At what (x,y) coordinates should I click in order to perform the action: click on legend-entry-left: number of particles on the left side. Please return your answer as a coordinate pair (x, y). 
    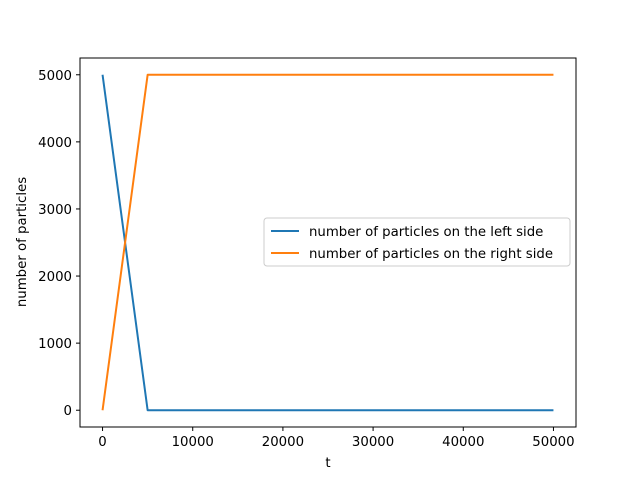
    Looking at the image, I should click on (426, 232).